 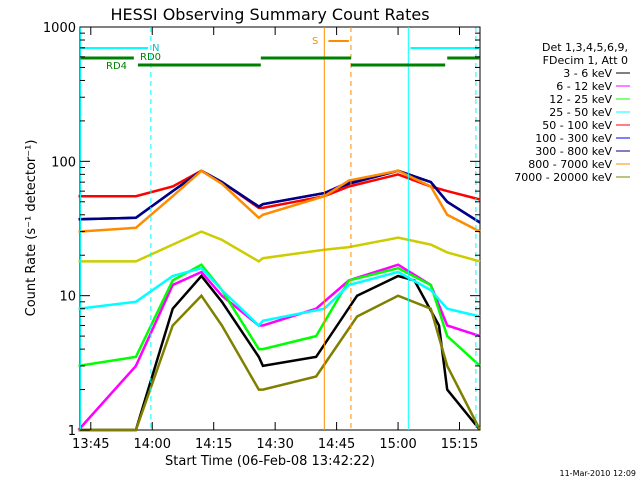 What do you see at coordinates (155, 48) in the screenshot?
I see `annotation-label: N` at bounding box center [155, 48].